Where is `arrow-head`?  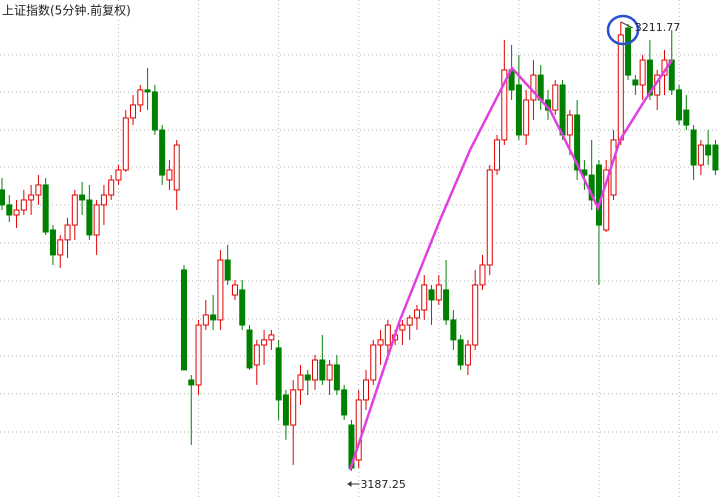 arrow-head is located at coordinates (349, 483).